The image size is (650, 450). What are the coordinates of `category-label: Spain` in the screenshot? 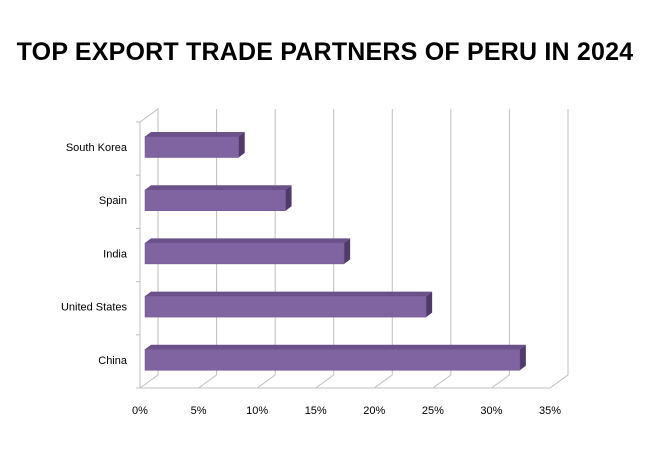 It's located at (113, 201).